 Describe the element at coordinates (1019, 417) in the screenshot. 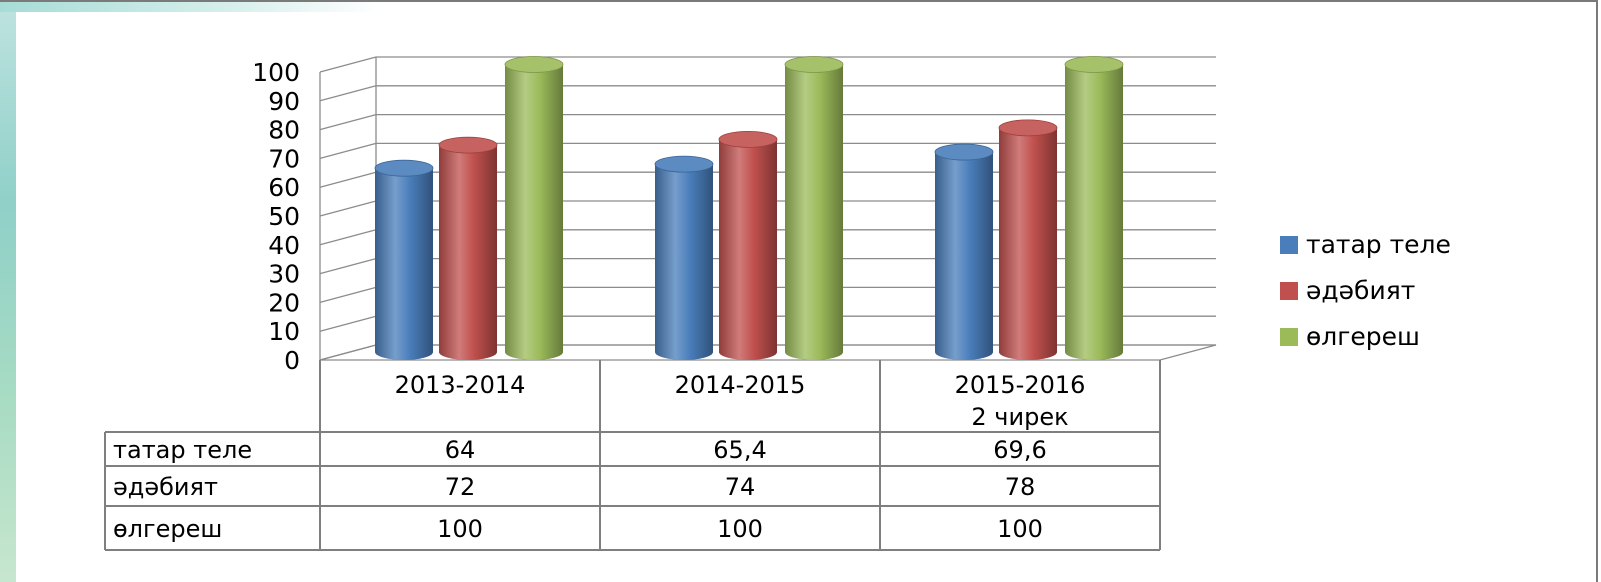

I see `x-category-label: 2 чирек` at that location.